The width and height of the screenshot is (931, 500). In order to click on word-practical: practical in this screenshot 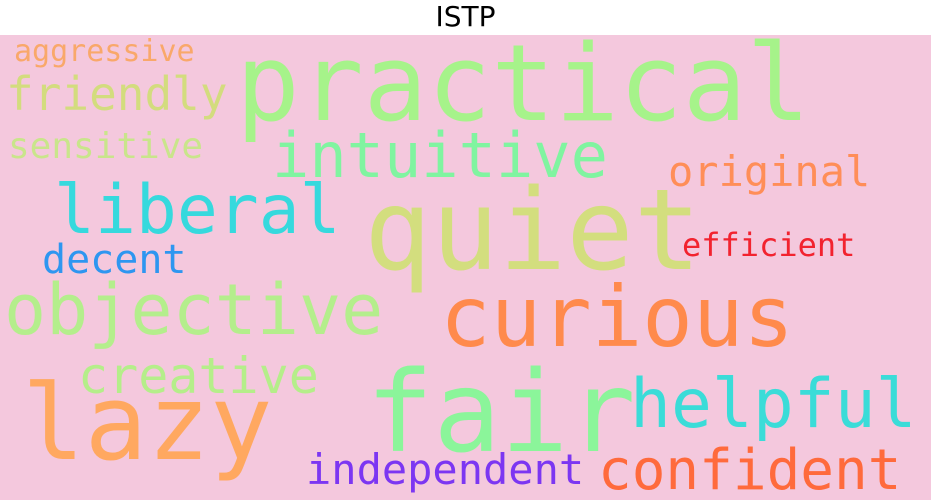, I will do `click(523, 90)`.